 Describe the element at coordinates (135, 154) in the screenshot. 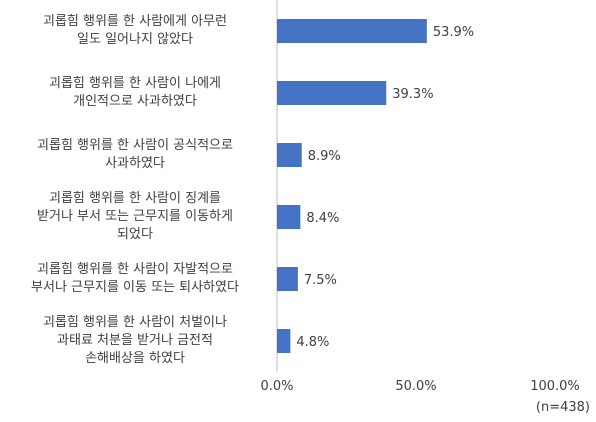

I see `category-label-2: 괴롭힘 행위를 한 사람이 공식적으로 사과하였다` at that location.